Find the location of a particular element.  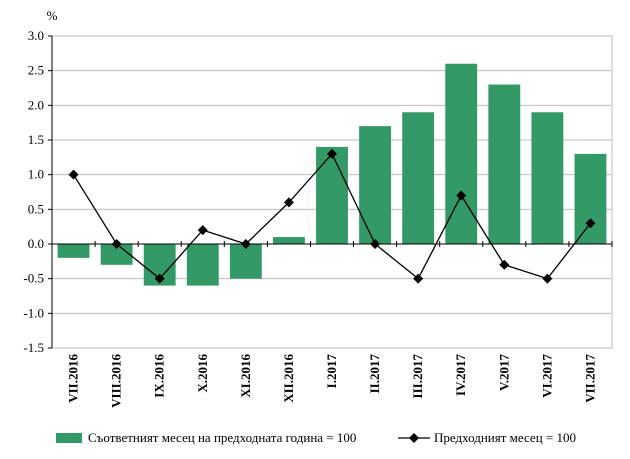

x-tick-label: III.2017 is located at coordinates (417, 376).